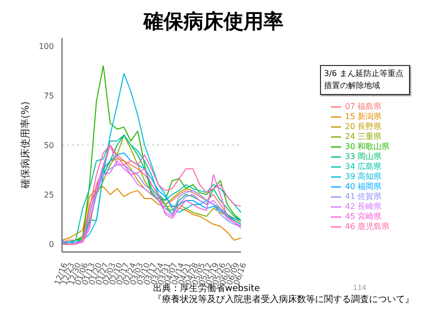 Image resolution: width=427 pixels, height=320 pixels. What do you see at coordinates (49, 195) in the screenshot?
I see `y-tick-label: 25` at bounding box center [49, 195].